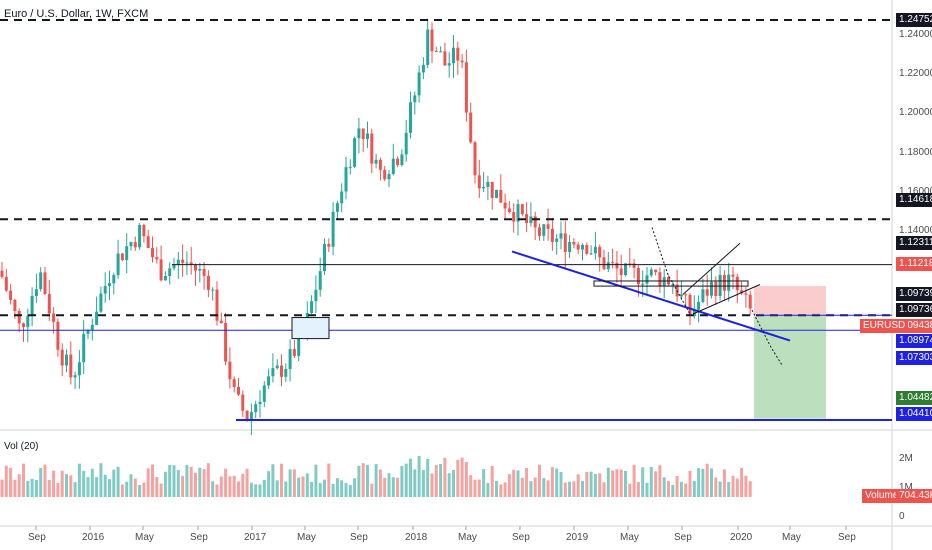 The height and width of the screenshot is (550, 932). I want to click on price-tag: 1.04410, so click(914, 414).